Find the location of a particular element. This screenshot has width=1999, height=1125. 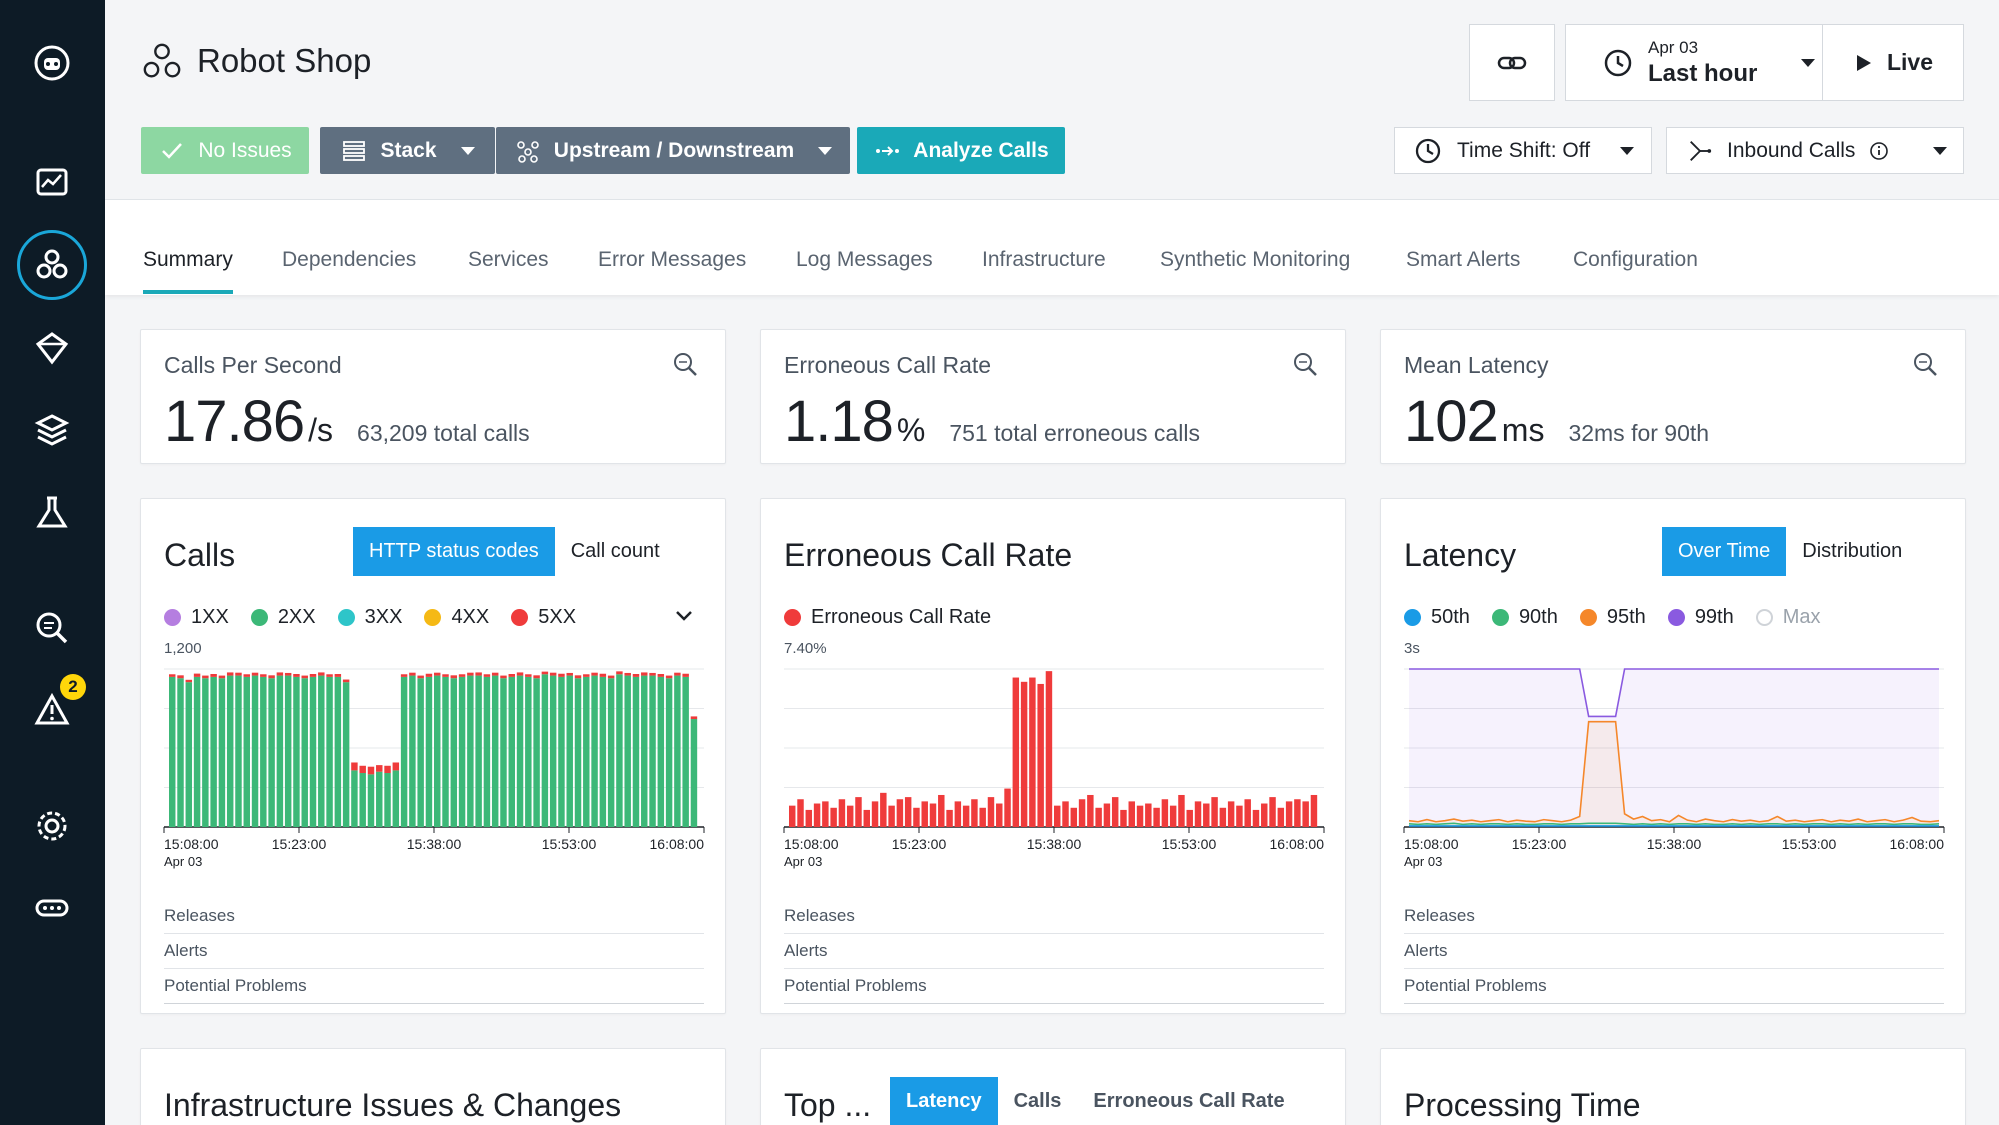

http-status-codes-toggle: HTTP status codes is located at coordinates (454, 551).